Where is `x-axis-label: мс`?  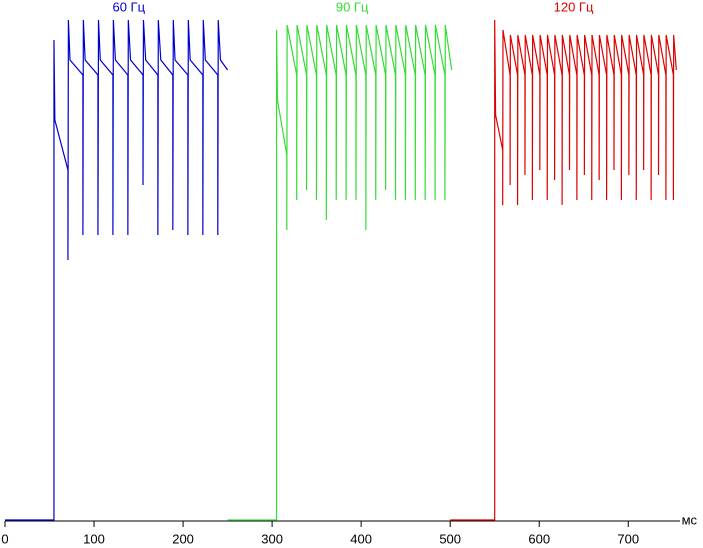 x-axis-label: мс is located at coordinates (690, 519).